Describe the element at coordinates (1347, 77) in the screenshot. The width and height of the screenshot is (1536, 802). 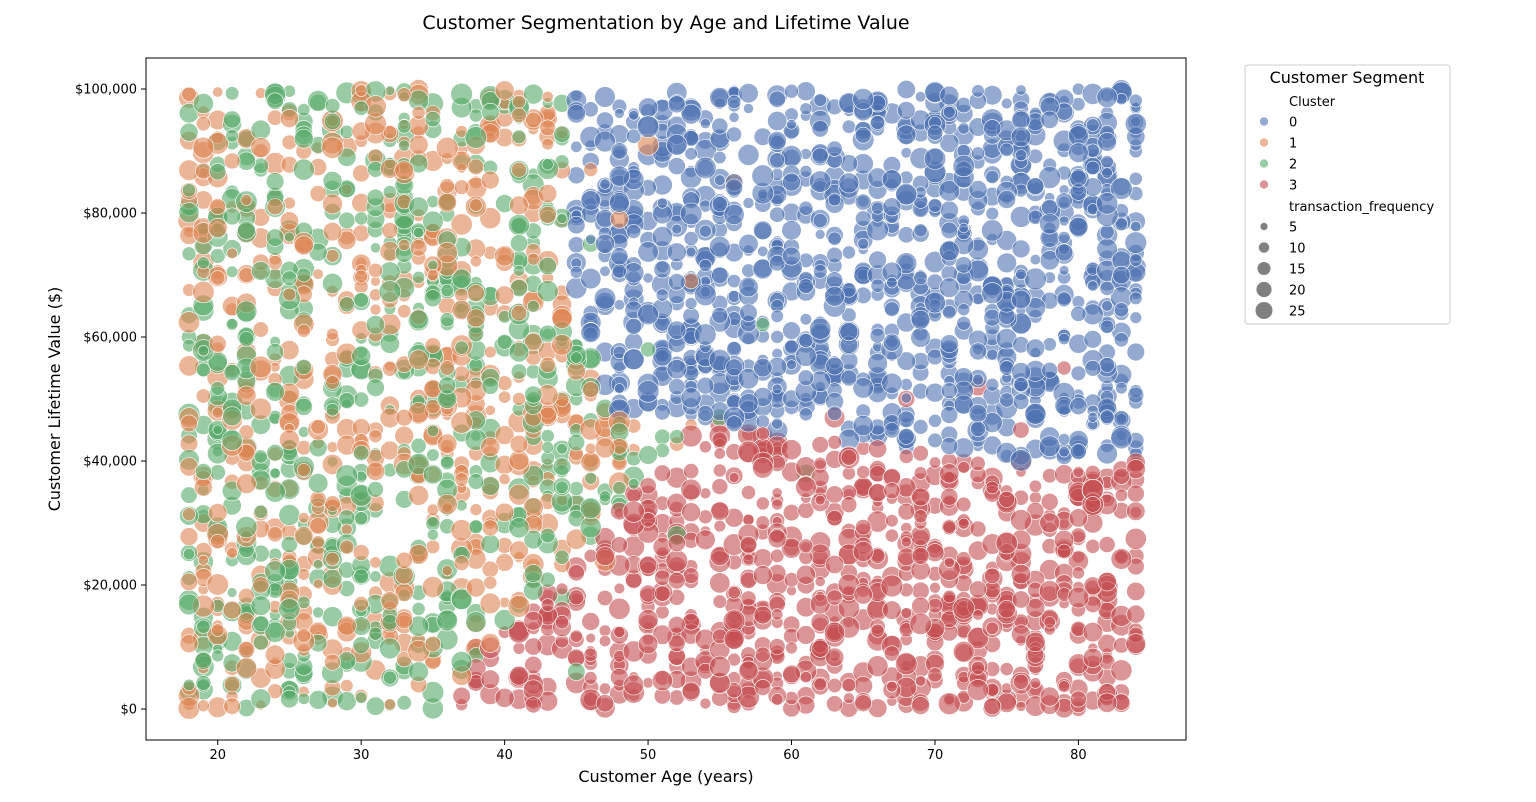
I see `legend-title: Customer Segment` at that location.